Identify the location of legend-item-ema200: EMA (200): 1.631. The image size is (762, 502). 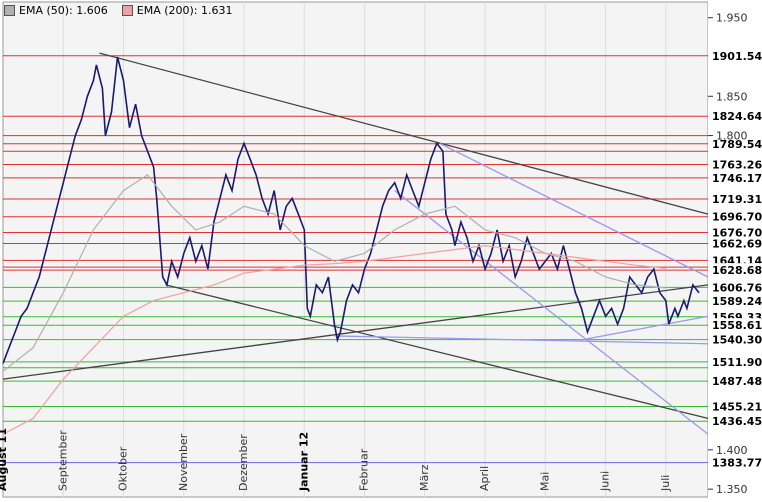
(177, 10).